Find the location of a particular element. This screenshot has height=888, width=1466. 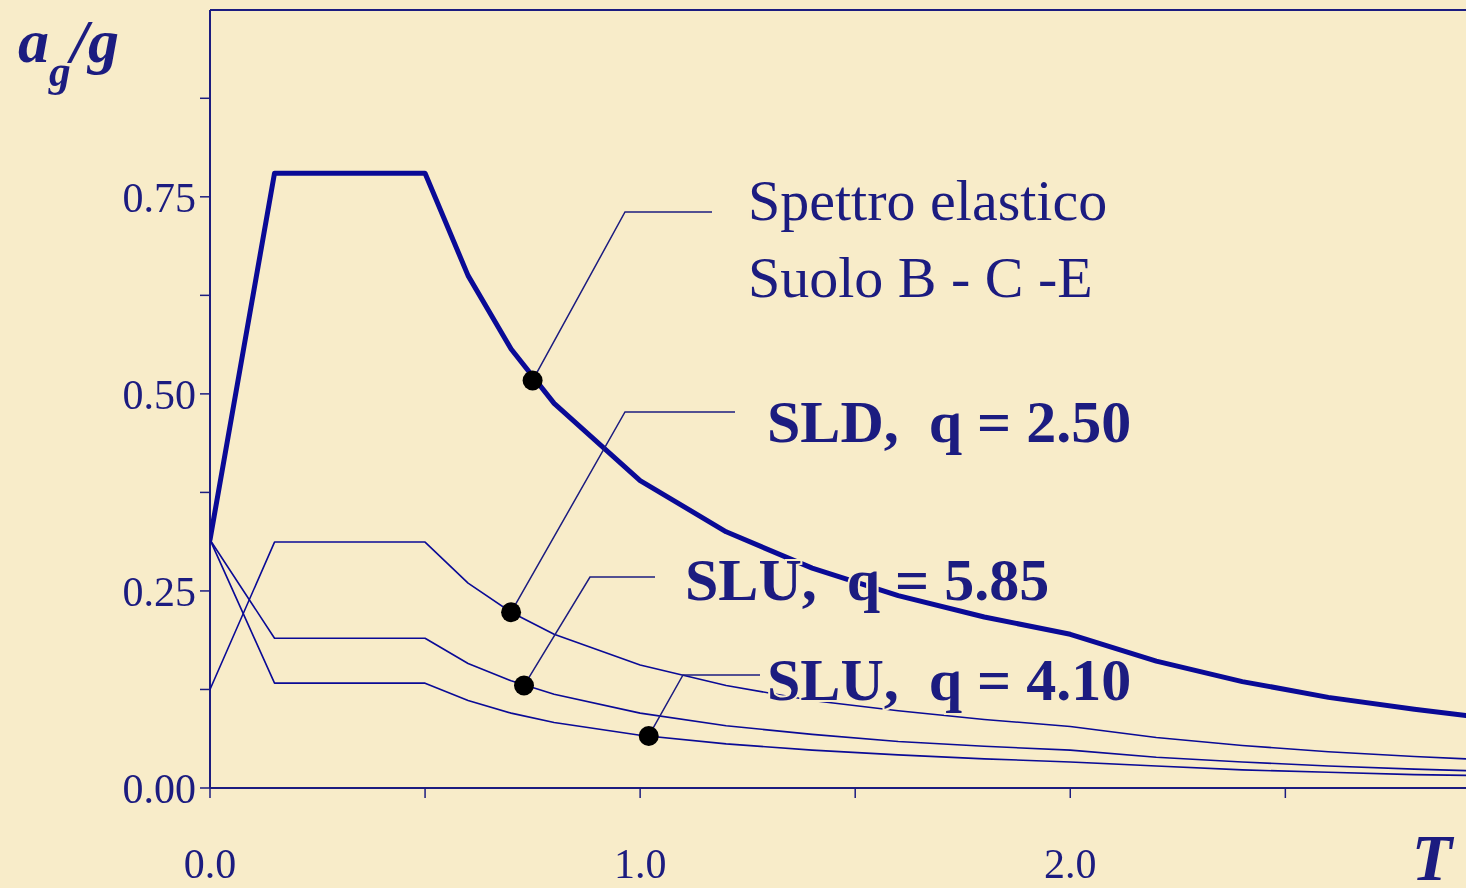

y-tick-label: 0.75 is located at coordinates (159, 197).